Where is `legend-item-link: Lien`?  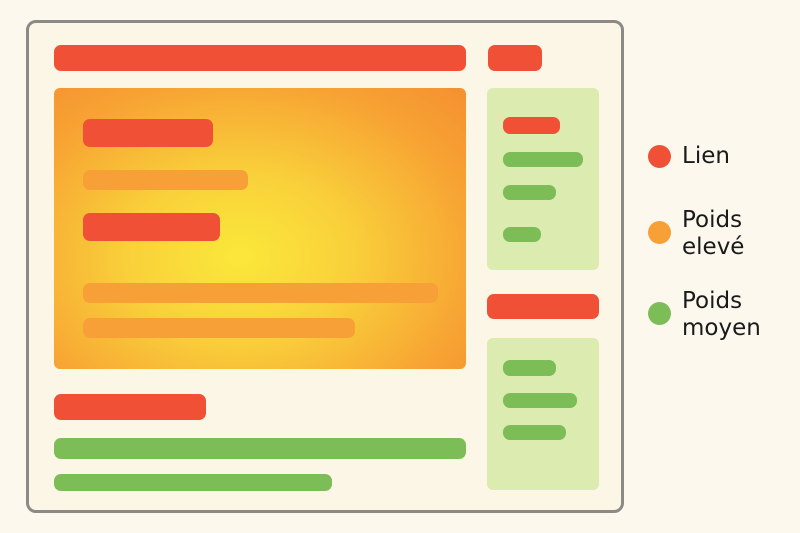 legend-item-link: Lien is located at coordinates (689, 156).